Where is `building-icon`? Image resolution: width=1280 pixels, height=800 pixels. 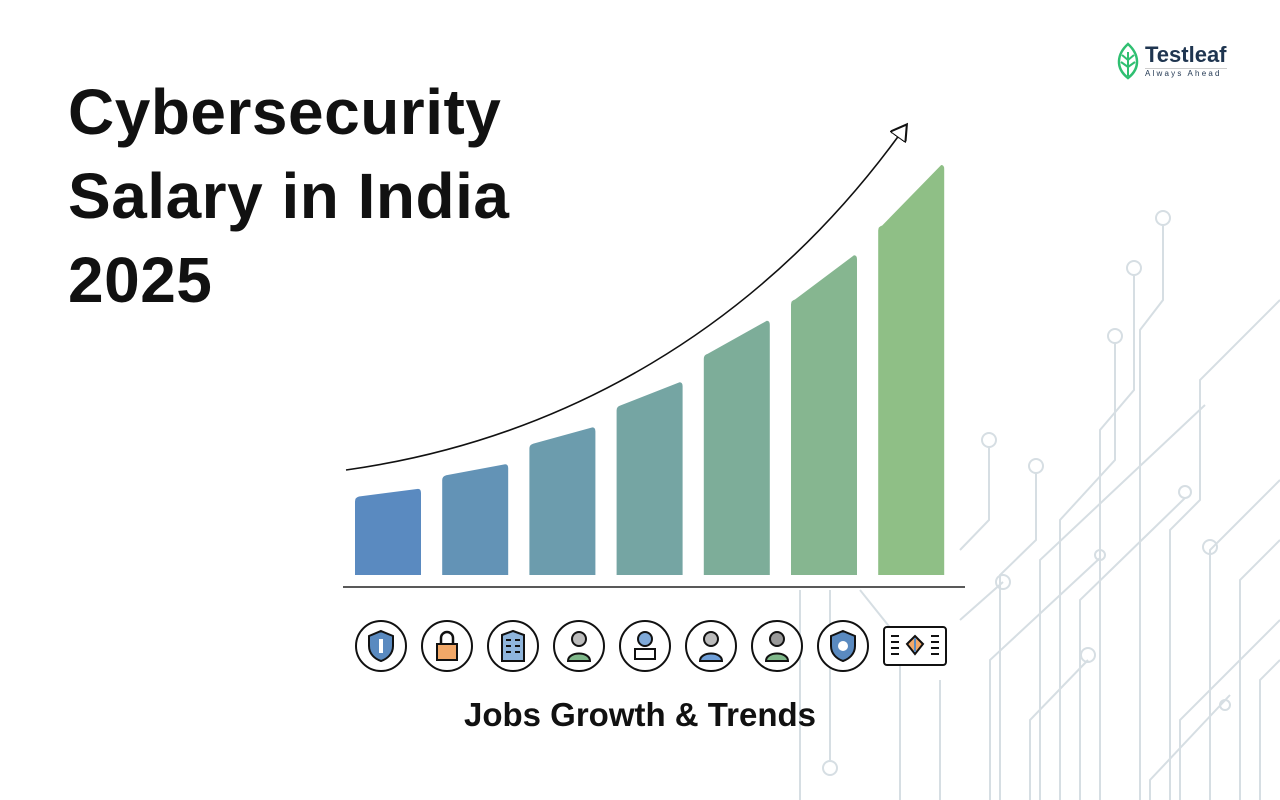 building-icon is located at coordinates (513, 646).